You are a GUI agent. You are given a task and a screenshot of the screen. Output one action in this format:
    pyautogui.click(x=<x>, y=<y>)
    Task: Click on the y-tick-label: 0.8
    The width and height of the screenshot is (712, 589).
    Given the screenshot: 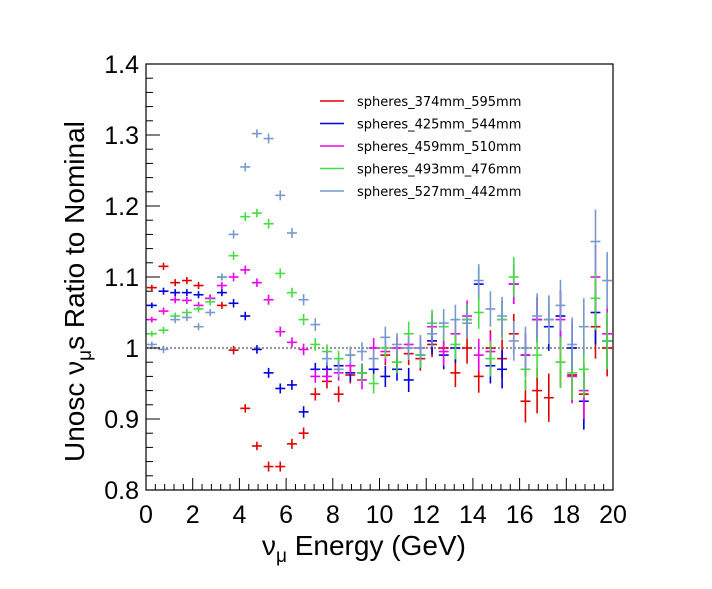 What is the action you would take?
    pyautogui.click(x=121, y=491)
    